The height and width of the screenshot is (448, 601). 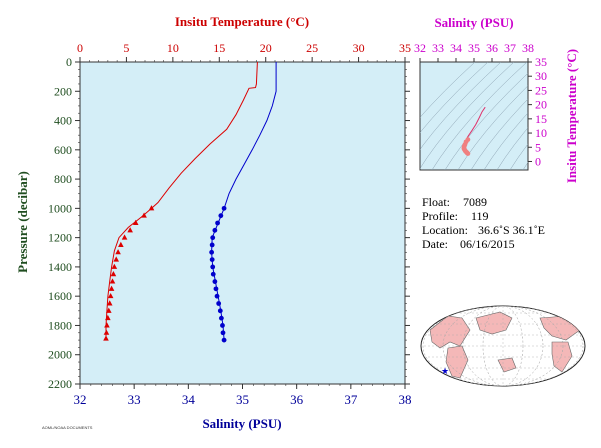 What do you see at coordinates (420, 48) in the screenshot?
I see `ts-salinity-tick-label: 32` at bounding box center [420, 48].